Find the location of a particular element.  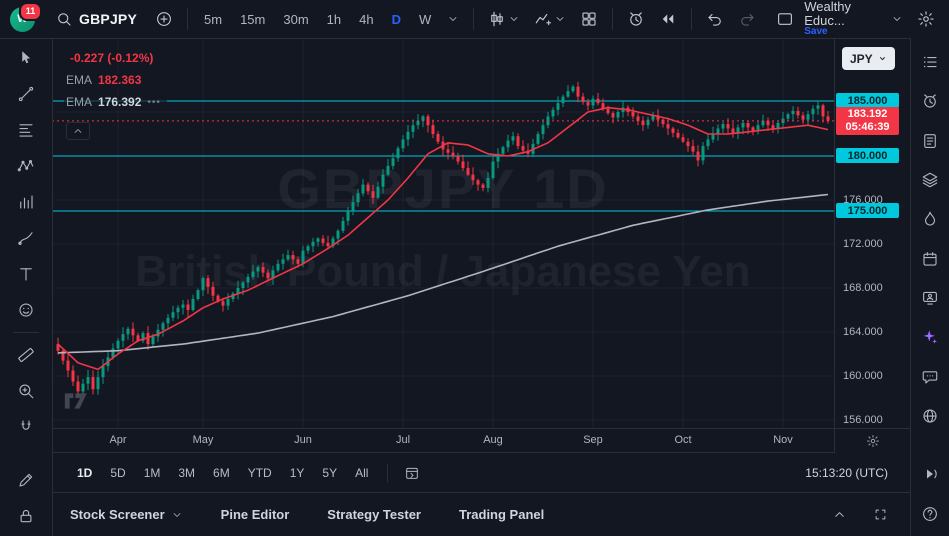

globe-icon is located at coordinates (930, 416).